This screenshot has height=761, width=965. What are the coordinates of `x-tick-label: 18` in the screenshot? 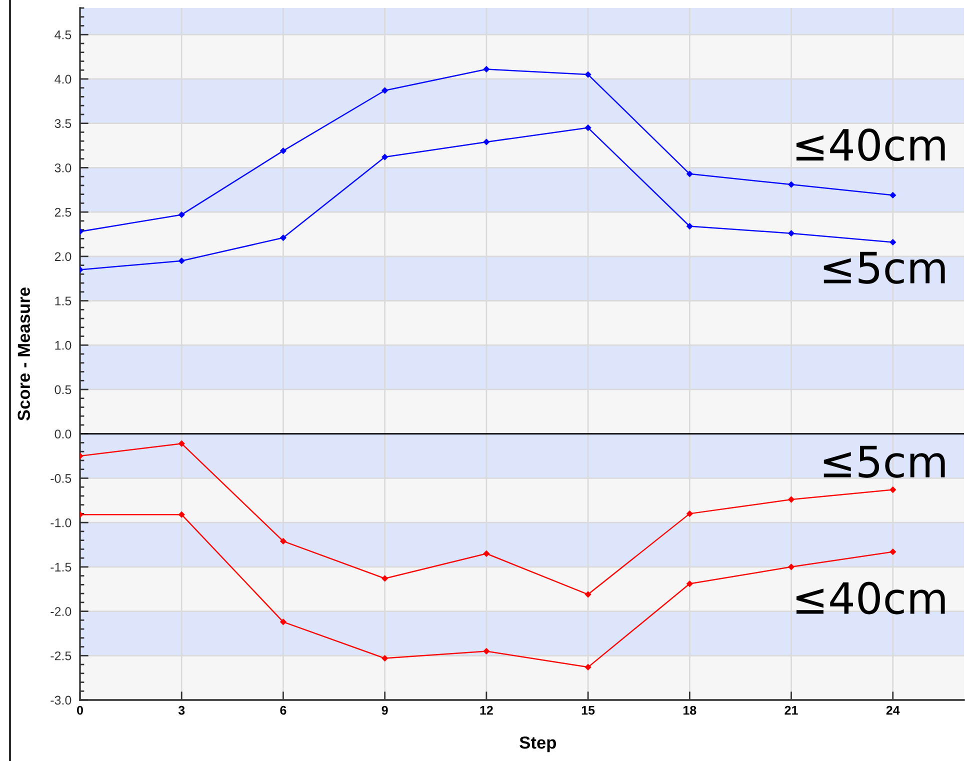 It's located at (689, 710).